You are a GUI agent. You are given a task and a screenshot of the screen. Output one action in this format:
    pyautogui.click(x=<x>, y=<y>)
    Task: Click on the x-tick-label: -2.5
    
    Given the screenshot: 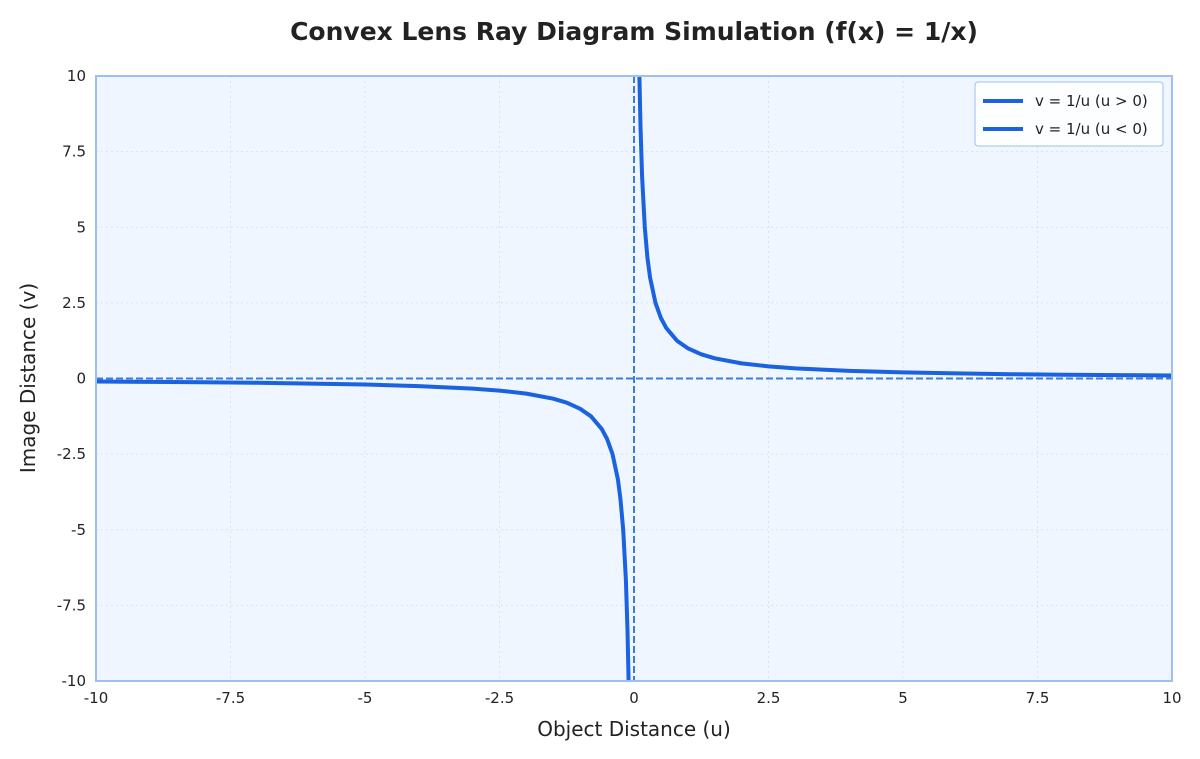 What is the action you would take?
    pyautogui.click(x=499, y=698)
    